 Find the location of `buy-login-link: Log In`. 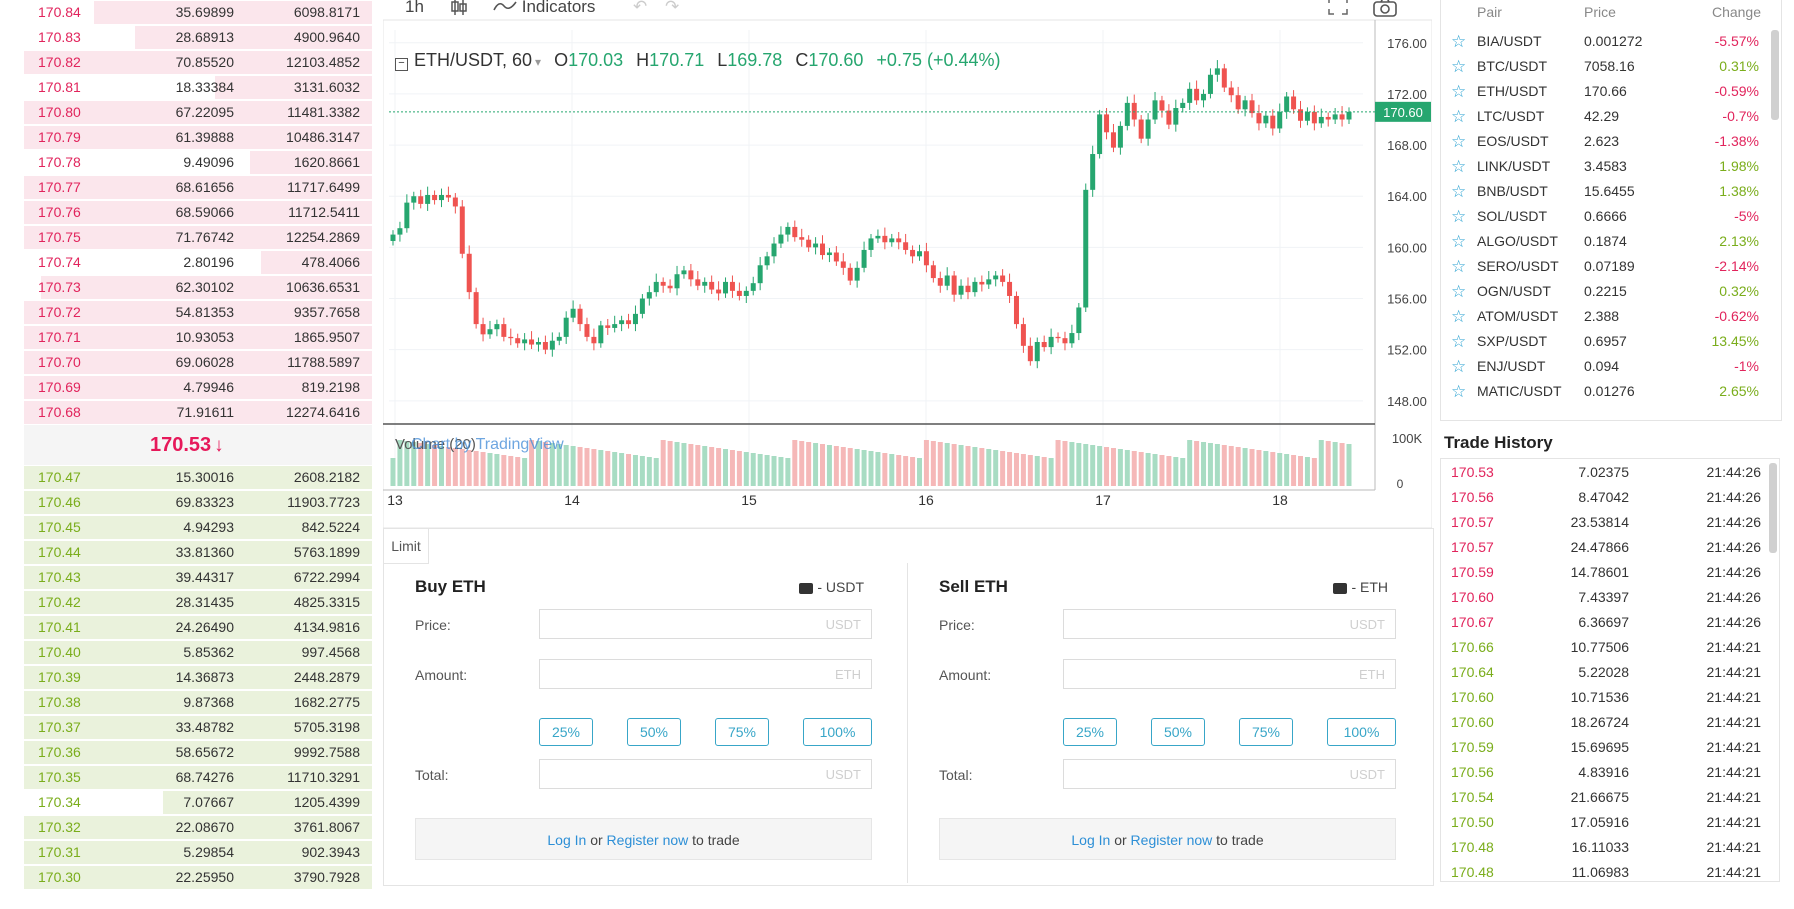

buy-login-link: Log In is located at coordinates (567, 840).